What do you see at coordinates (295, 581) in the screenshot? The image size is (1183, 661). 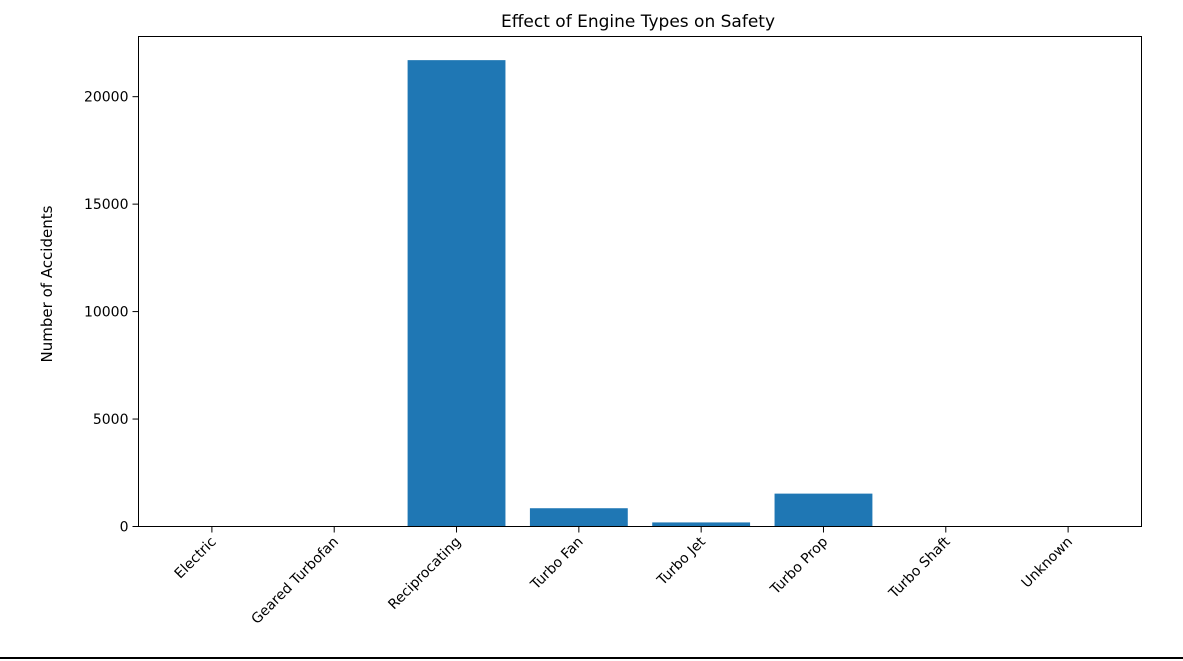 I see `x-tick-label-geared-turbofan: Geared Turbofan` at bounding box center [295, 581].